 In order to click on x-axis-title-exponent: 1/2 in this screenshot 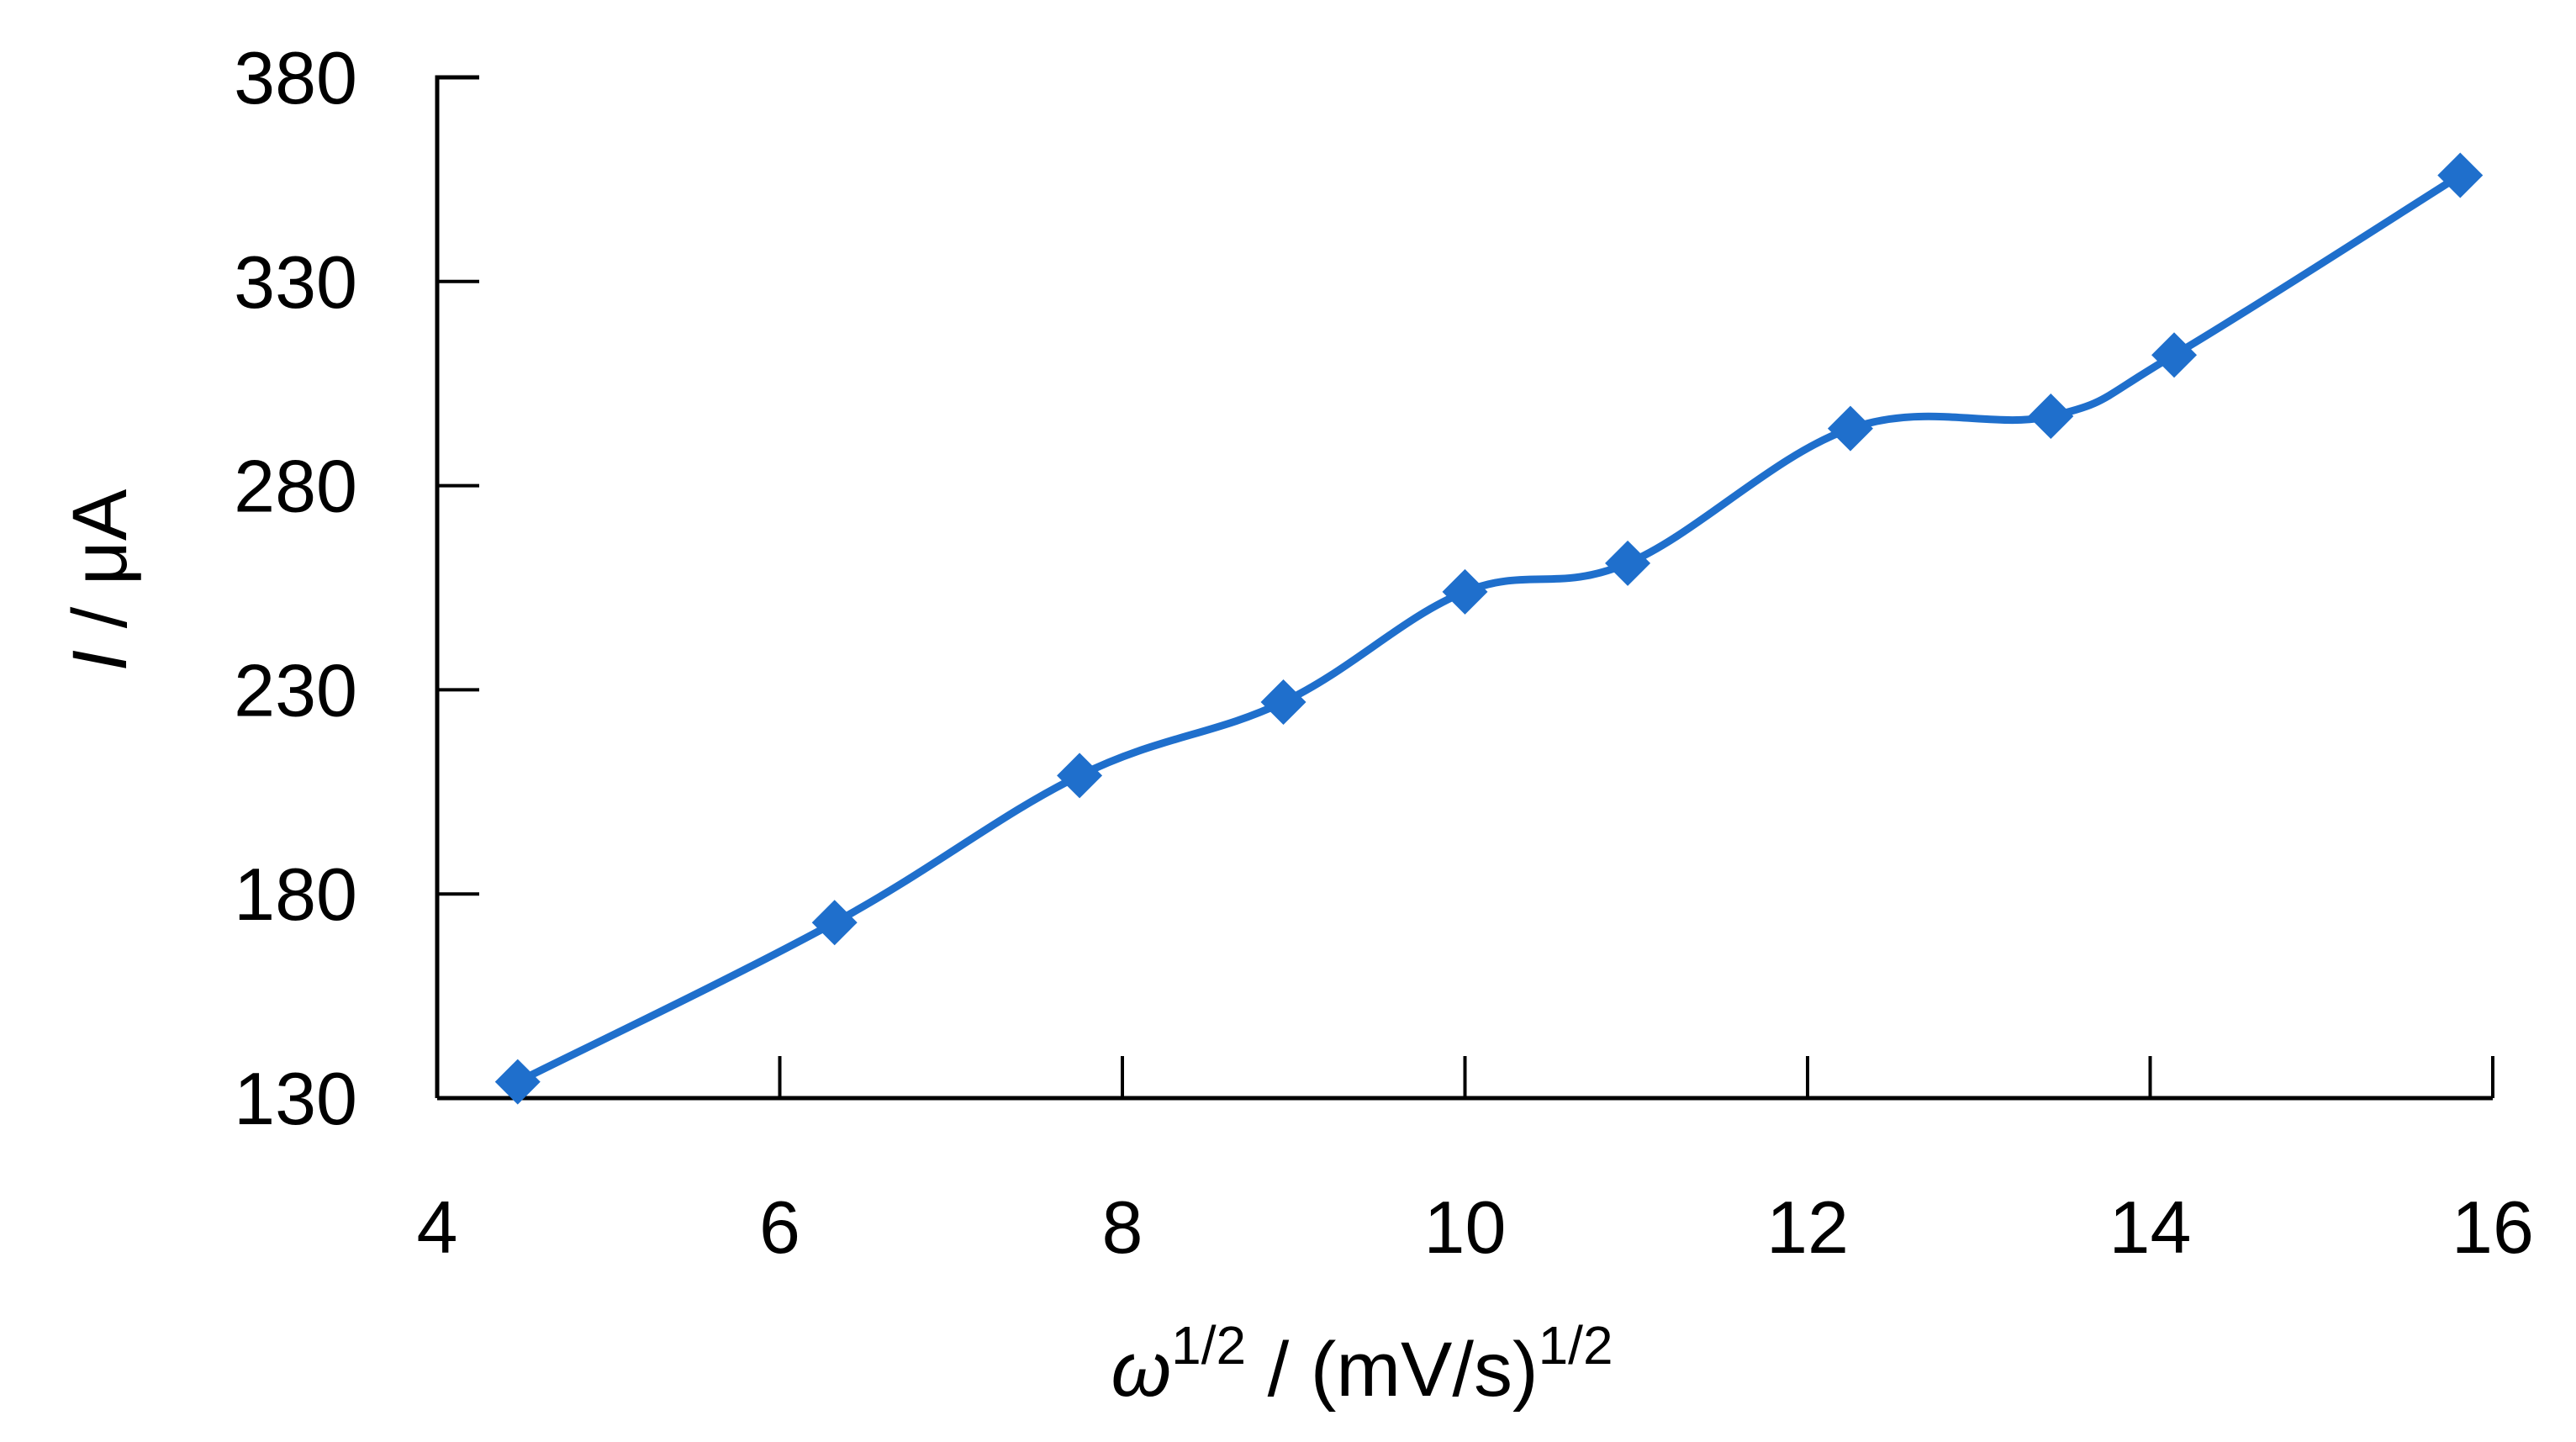, I will do `click(1208, 1345)`.